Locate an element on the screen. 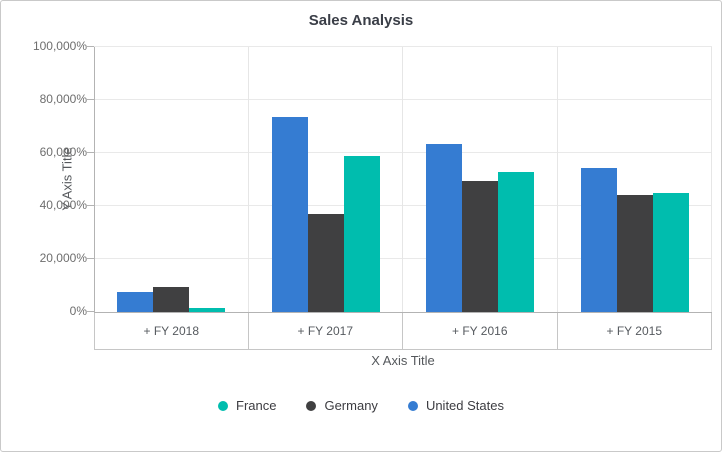 This screenshot has width=722, height=452. y-tick-label: 40,000% is located at coordinates (63, 205).